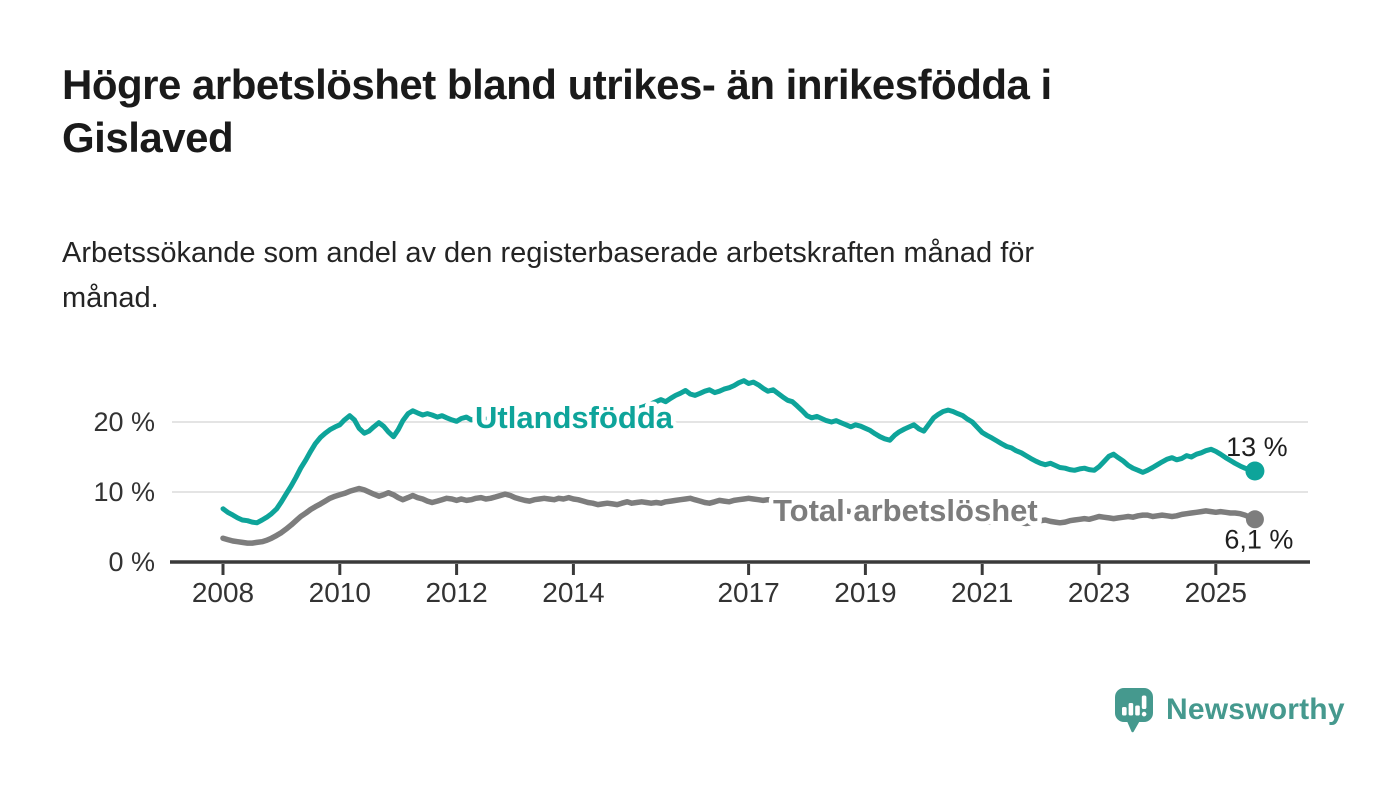 This screenshot has width=1400, height=794. Describe the element at coordinates (148, 137) in the screenshot. I see `page-title-line2: Gislaved` at that location.